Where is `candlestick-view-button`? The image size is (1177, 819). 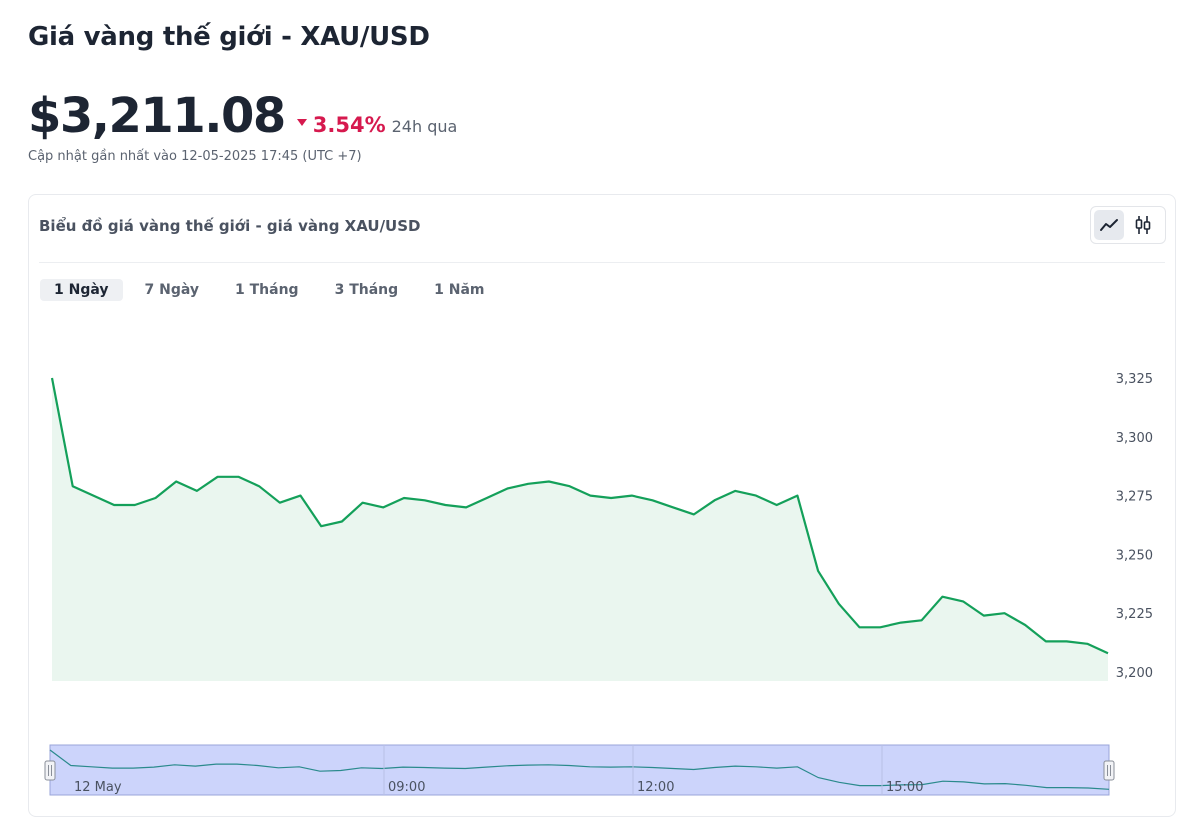 candlestick-view-button is located at coordinates (1143, 225).